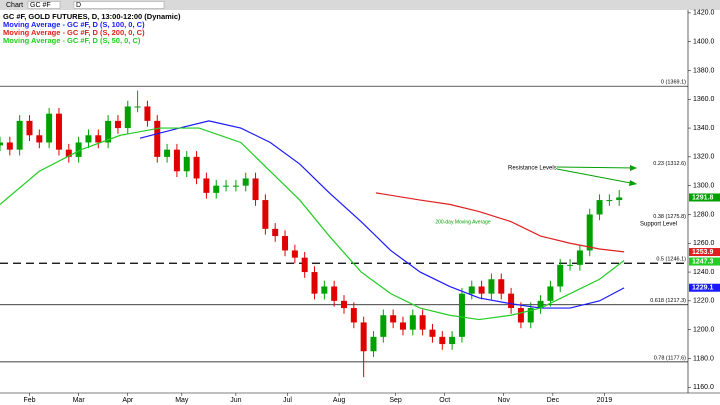 The image size is (720, 405). What do you see at coordinates (671, 260) in the screenshot?
I see `fib-label: 0.5 (1246.1)` at bounding box center [671, 260].